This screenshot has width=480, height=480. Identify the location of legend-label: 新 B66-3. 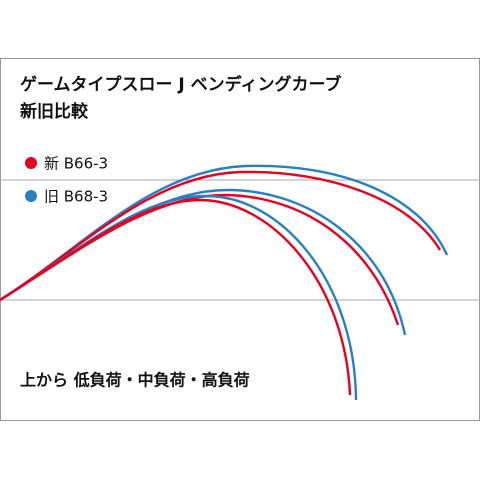
(76, 164).